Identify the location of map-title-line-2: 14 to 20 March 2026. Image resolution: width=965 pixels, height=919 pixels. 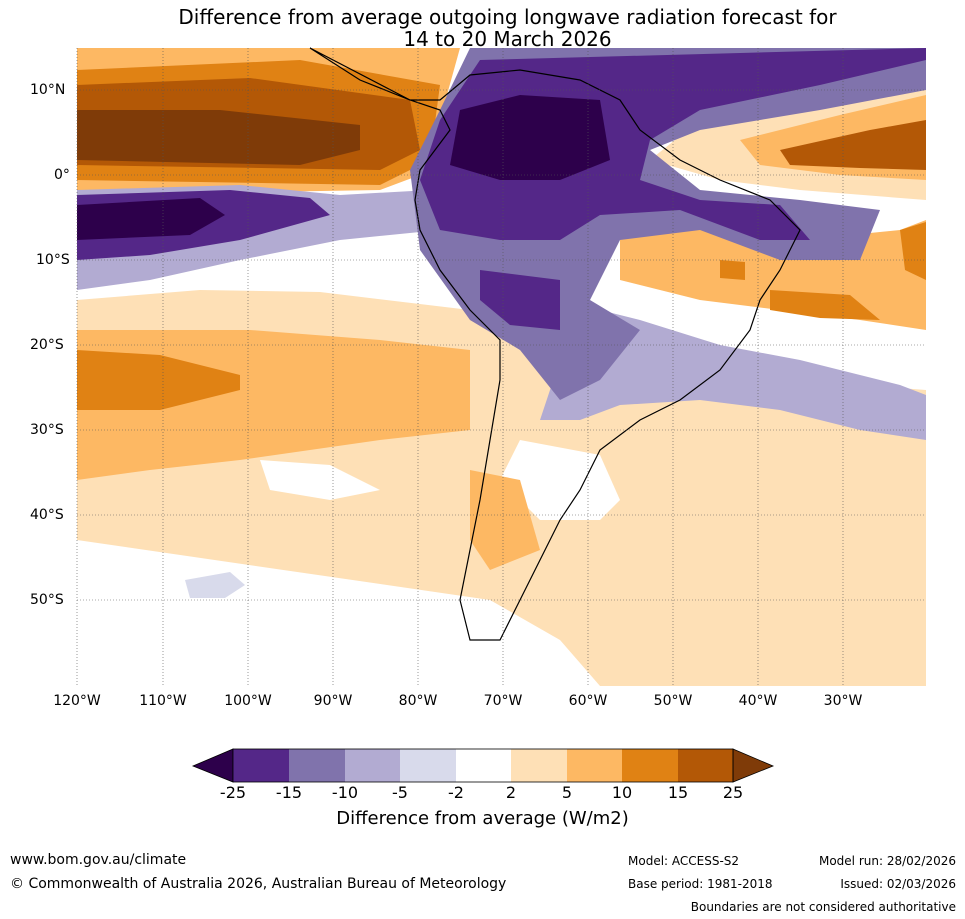
(507, 39).